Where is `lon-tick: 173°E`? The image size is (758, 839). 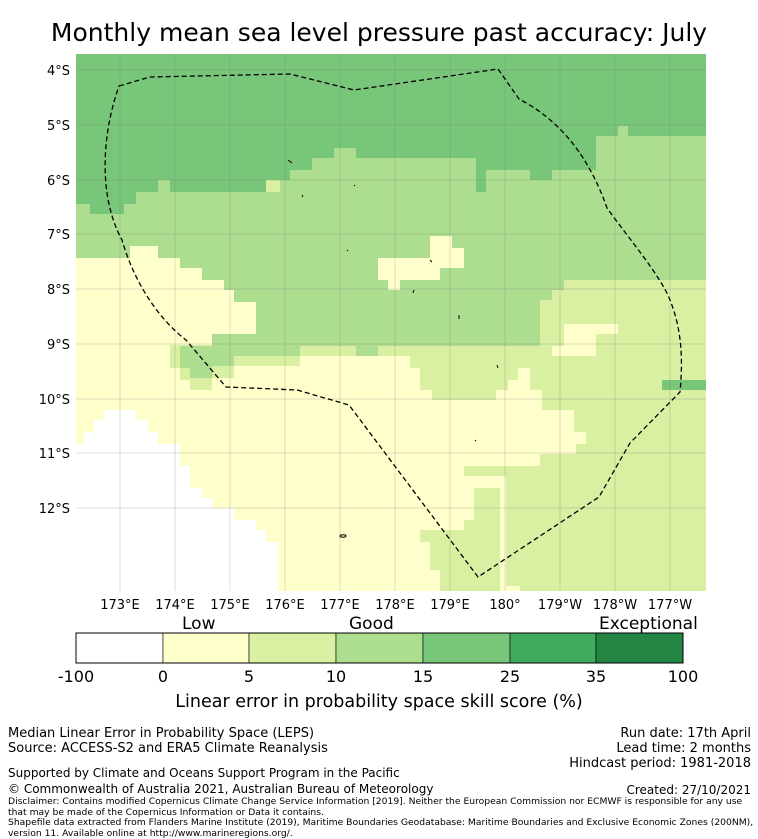 lon-tick: 173°E is located at coordinates (120, 605).